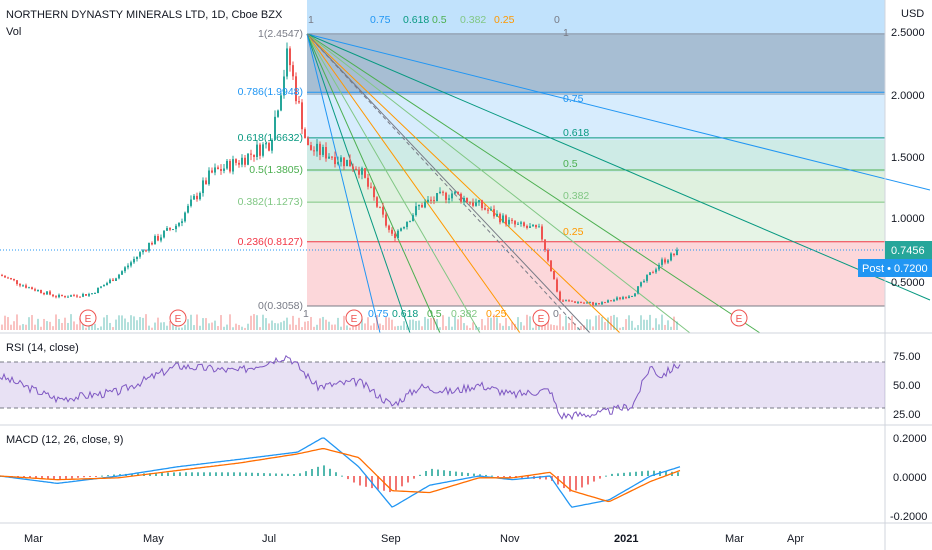 The width and height of the screenshot is (932, 550). I want to click on fib-label: 0.786(1.9948), so click(270, 92).